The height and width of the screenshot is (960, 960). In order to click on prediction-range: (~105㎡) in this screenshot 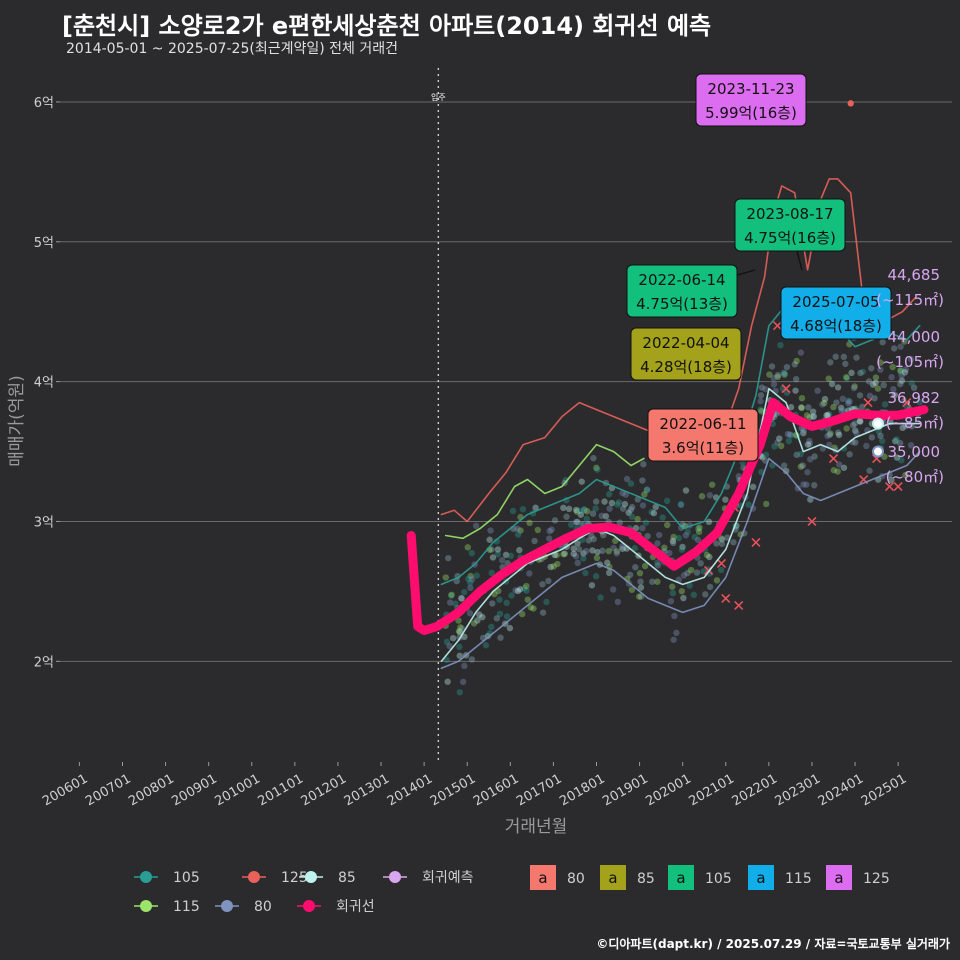, I will do `click(910, 362)`.